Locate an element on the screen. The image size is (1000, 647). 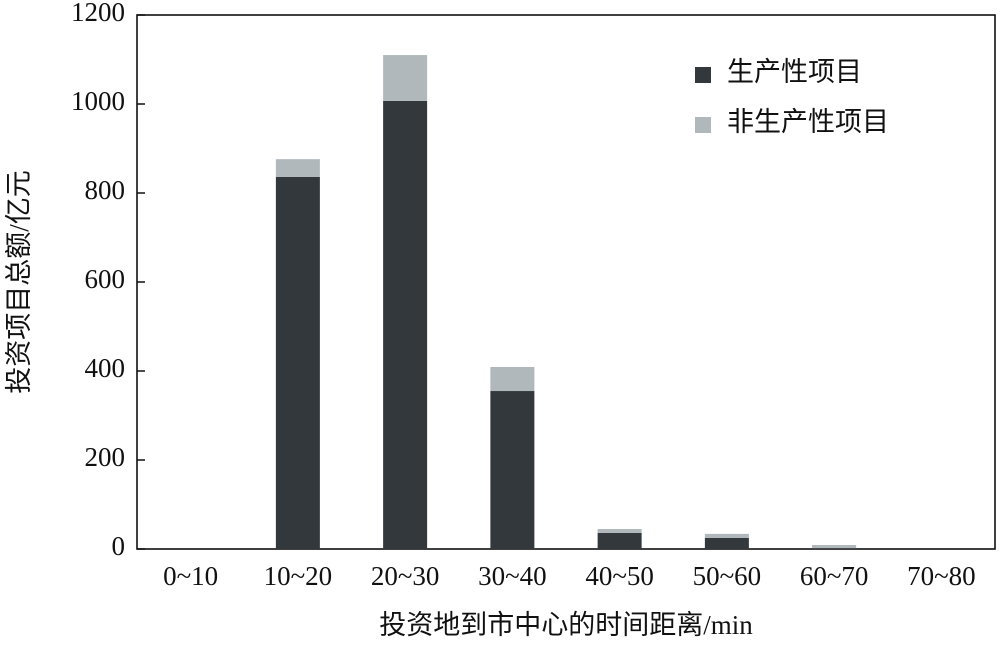
x-tick-label: 30~40 is located at coordinates (512, 576).